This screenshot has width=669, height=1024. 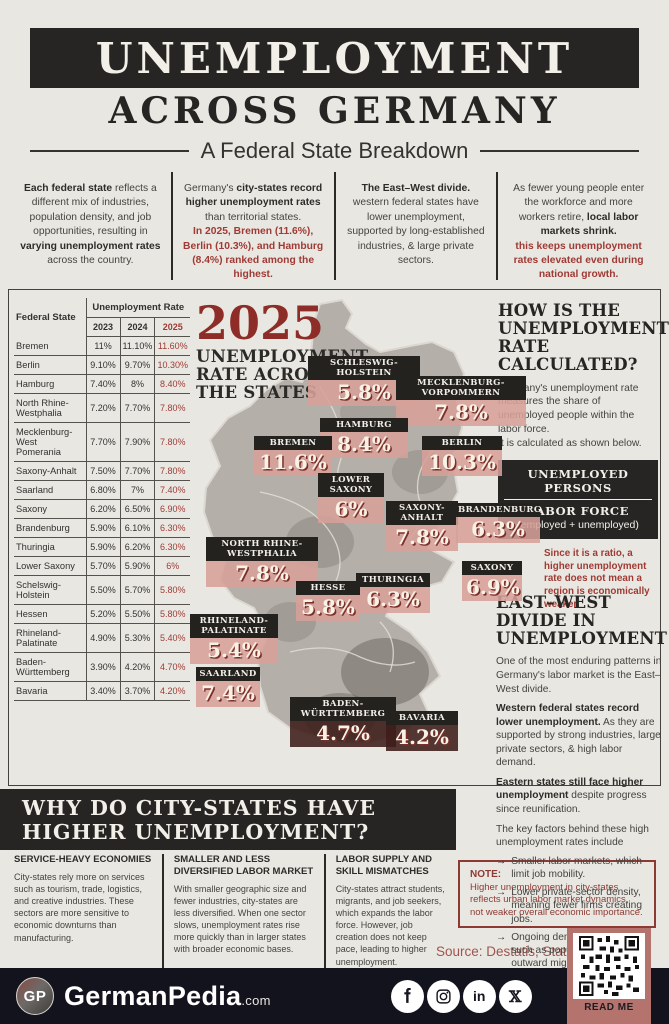 I want to click on state-cell: Saarland, so click(x=50, y=490).